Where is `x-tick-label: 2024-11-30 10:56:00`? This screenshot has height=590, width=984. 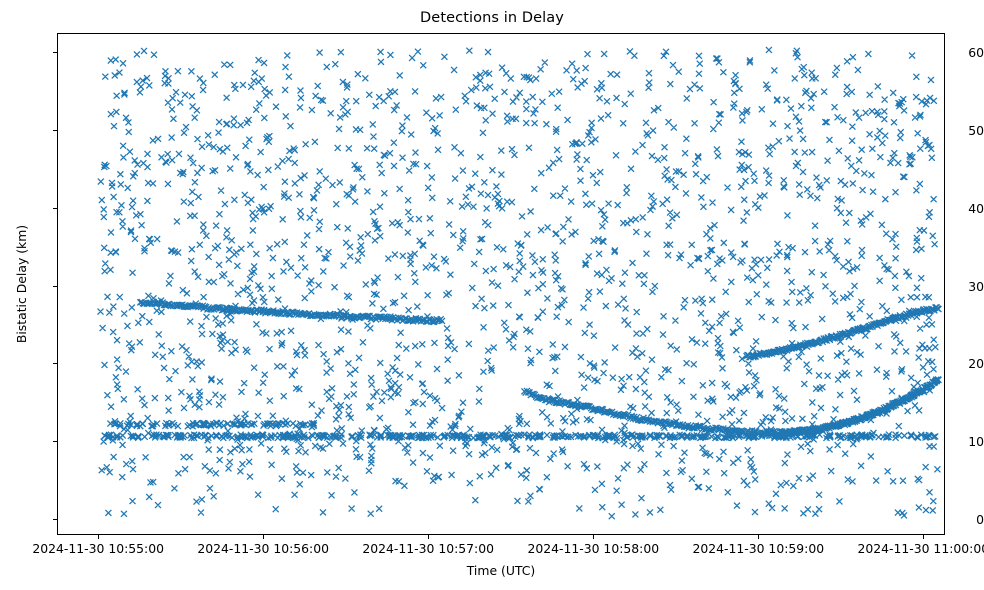
x-tick-label: 2024-11-30 10:56:00 is located at coordinates (263, 548).